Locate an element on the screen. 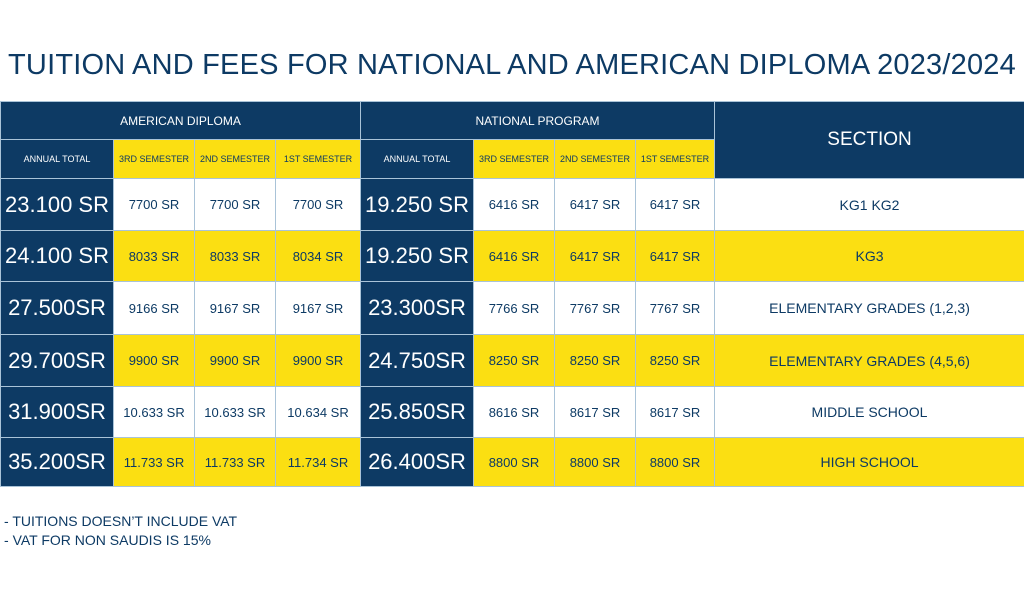  national-annual-total-header: ANNUAL TOTAL is located at coordinates (417, 159).